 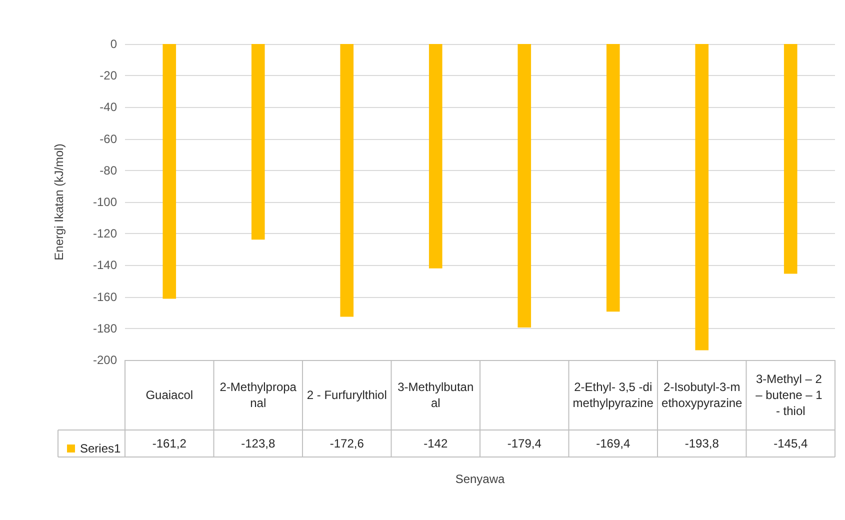 What do you see at coordinates (791, 395) in the screenshot?
I see `x-tick-label: 3-Methyl – 2 – butene – 1 - thiol` at bounding box center [791, 395].